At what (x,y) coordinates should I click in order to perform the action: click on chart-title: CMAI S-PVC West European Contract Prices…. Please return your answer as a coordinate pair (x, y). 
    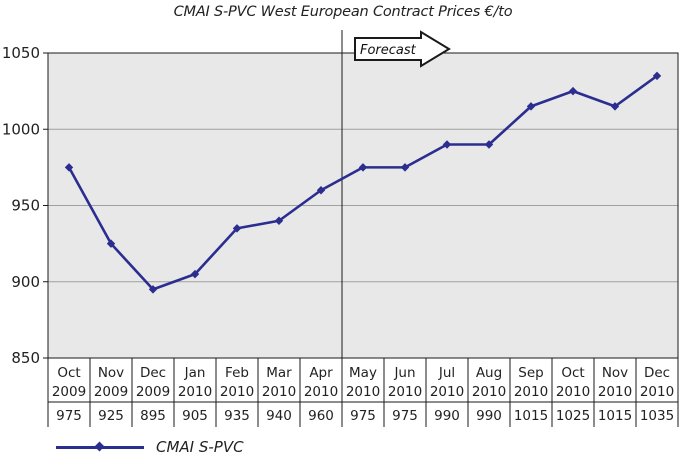
    Looking at the image, I should click on (343, 12).